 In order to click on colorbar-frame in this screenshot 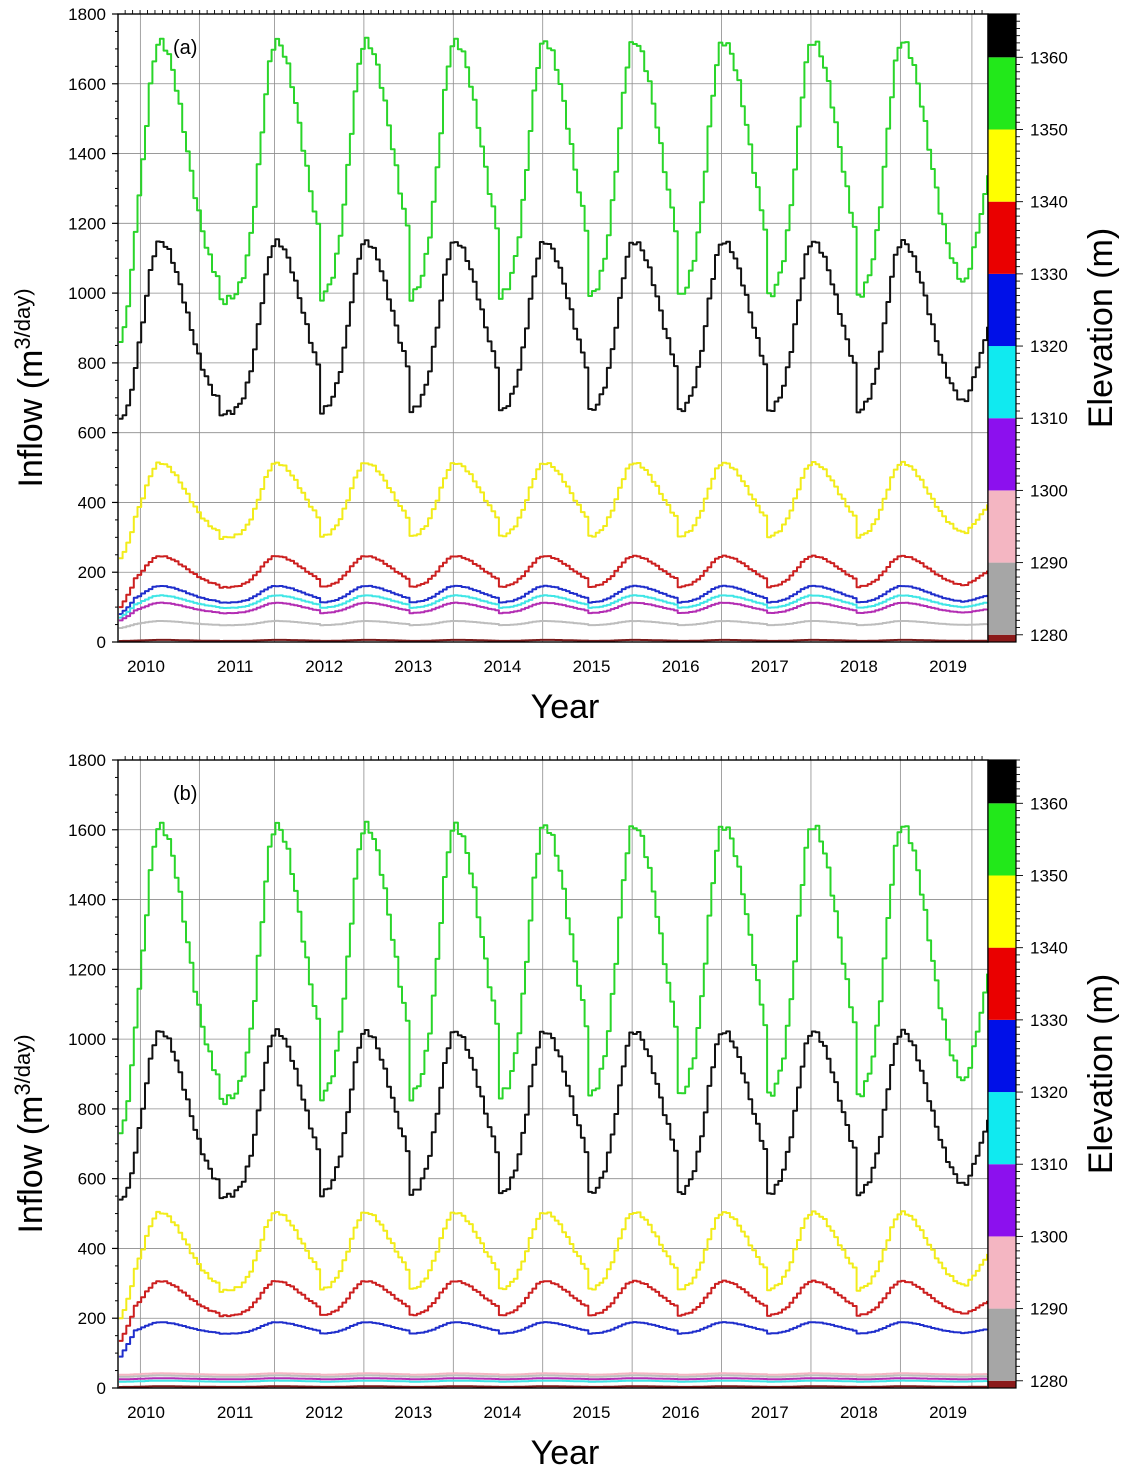, I will do `click(1002, 1074)`.